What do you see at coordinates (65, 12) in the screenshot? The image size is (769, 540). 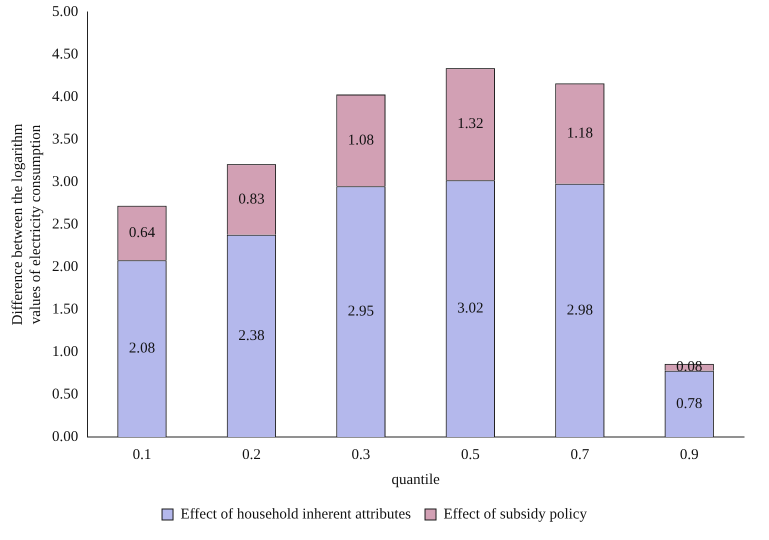 I see `y-tick-label: 5.00` at bounding box center [65, 12].